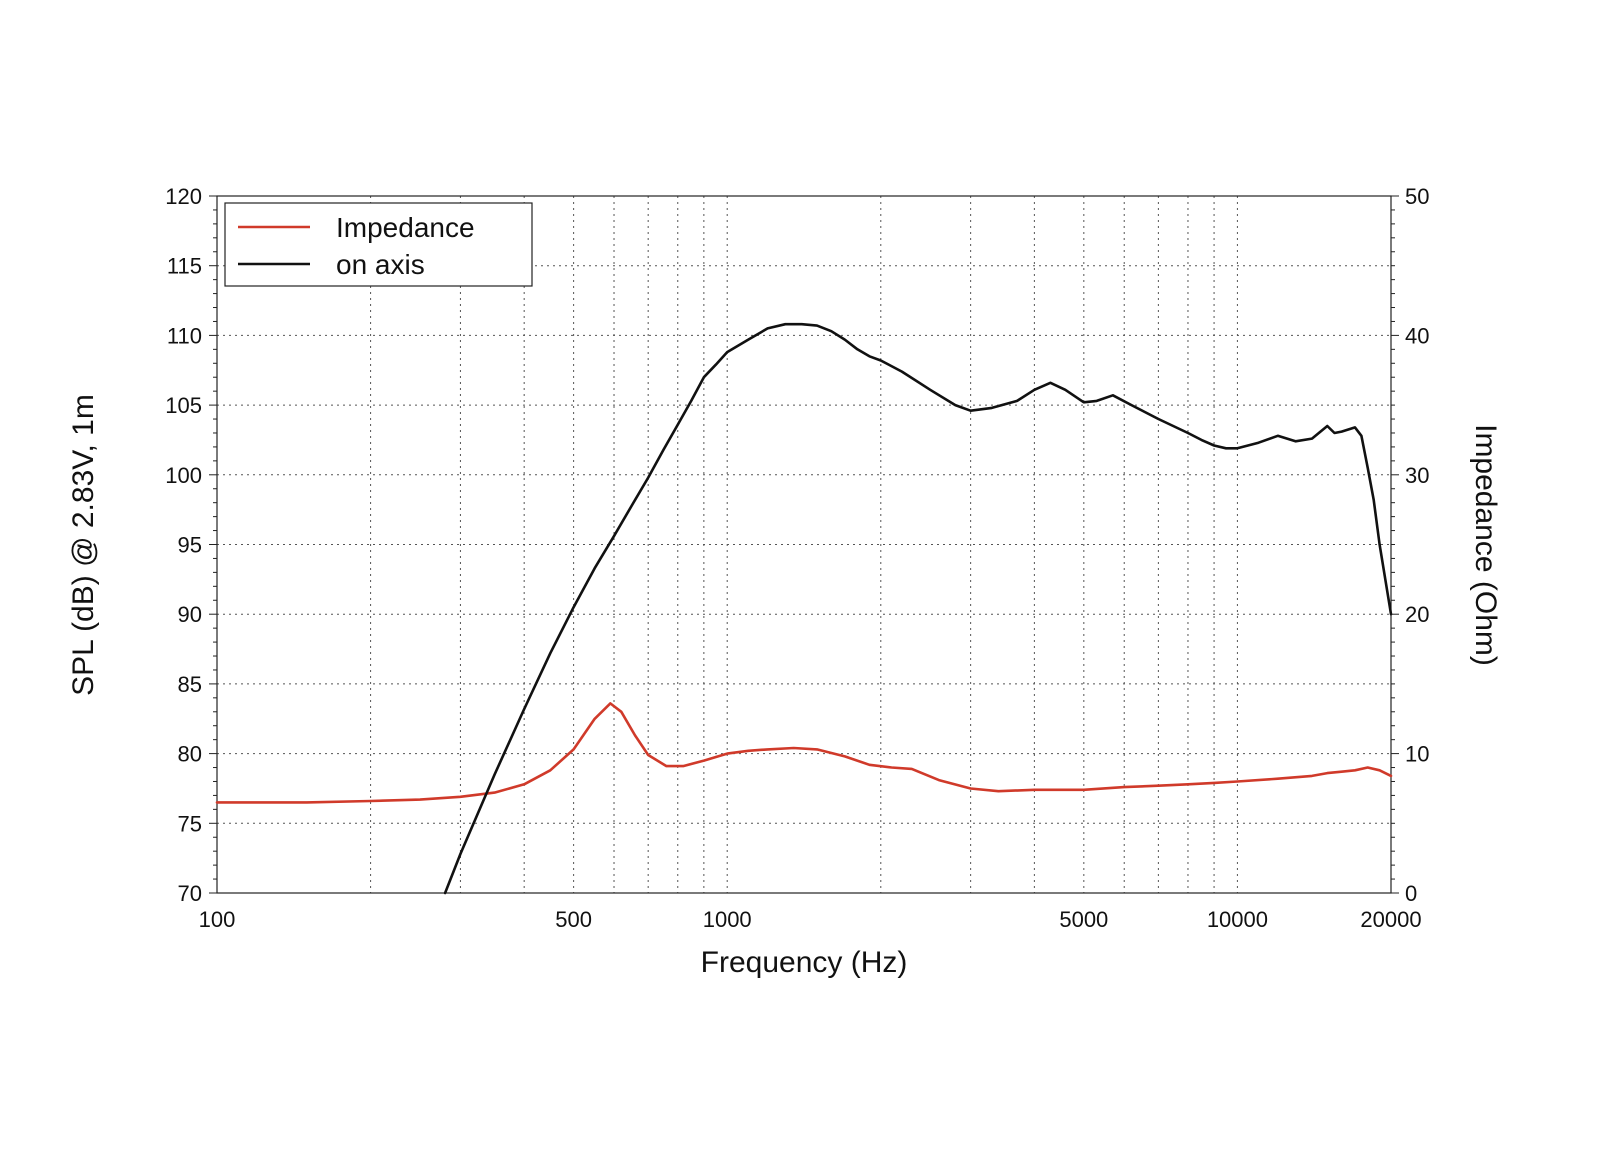 This screenshot has height=1150, width=1600. Describe the element at coordinates (1083, 919) in the screenshot. I see `x-tick-label: 5000` at that location.